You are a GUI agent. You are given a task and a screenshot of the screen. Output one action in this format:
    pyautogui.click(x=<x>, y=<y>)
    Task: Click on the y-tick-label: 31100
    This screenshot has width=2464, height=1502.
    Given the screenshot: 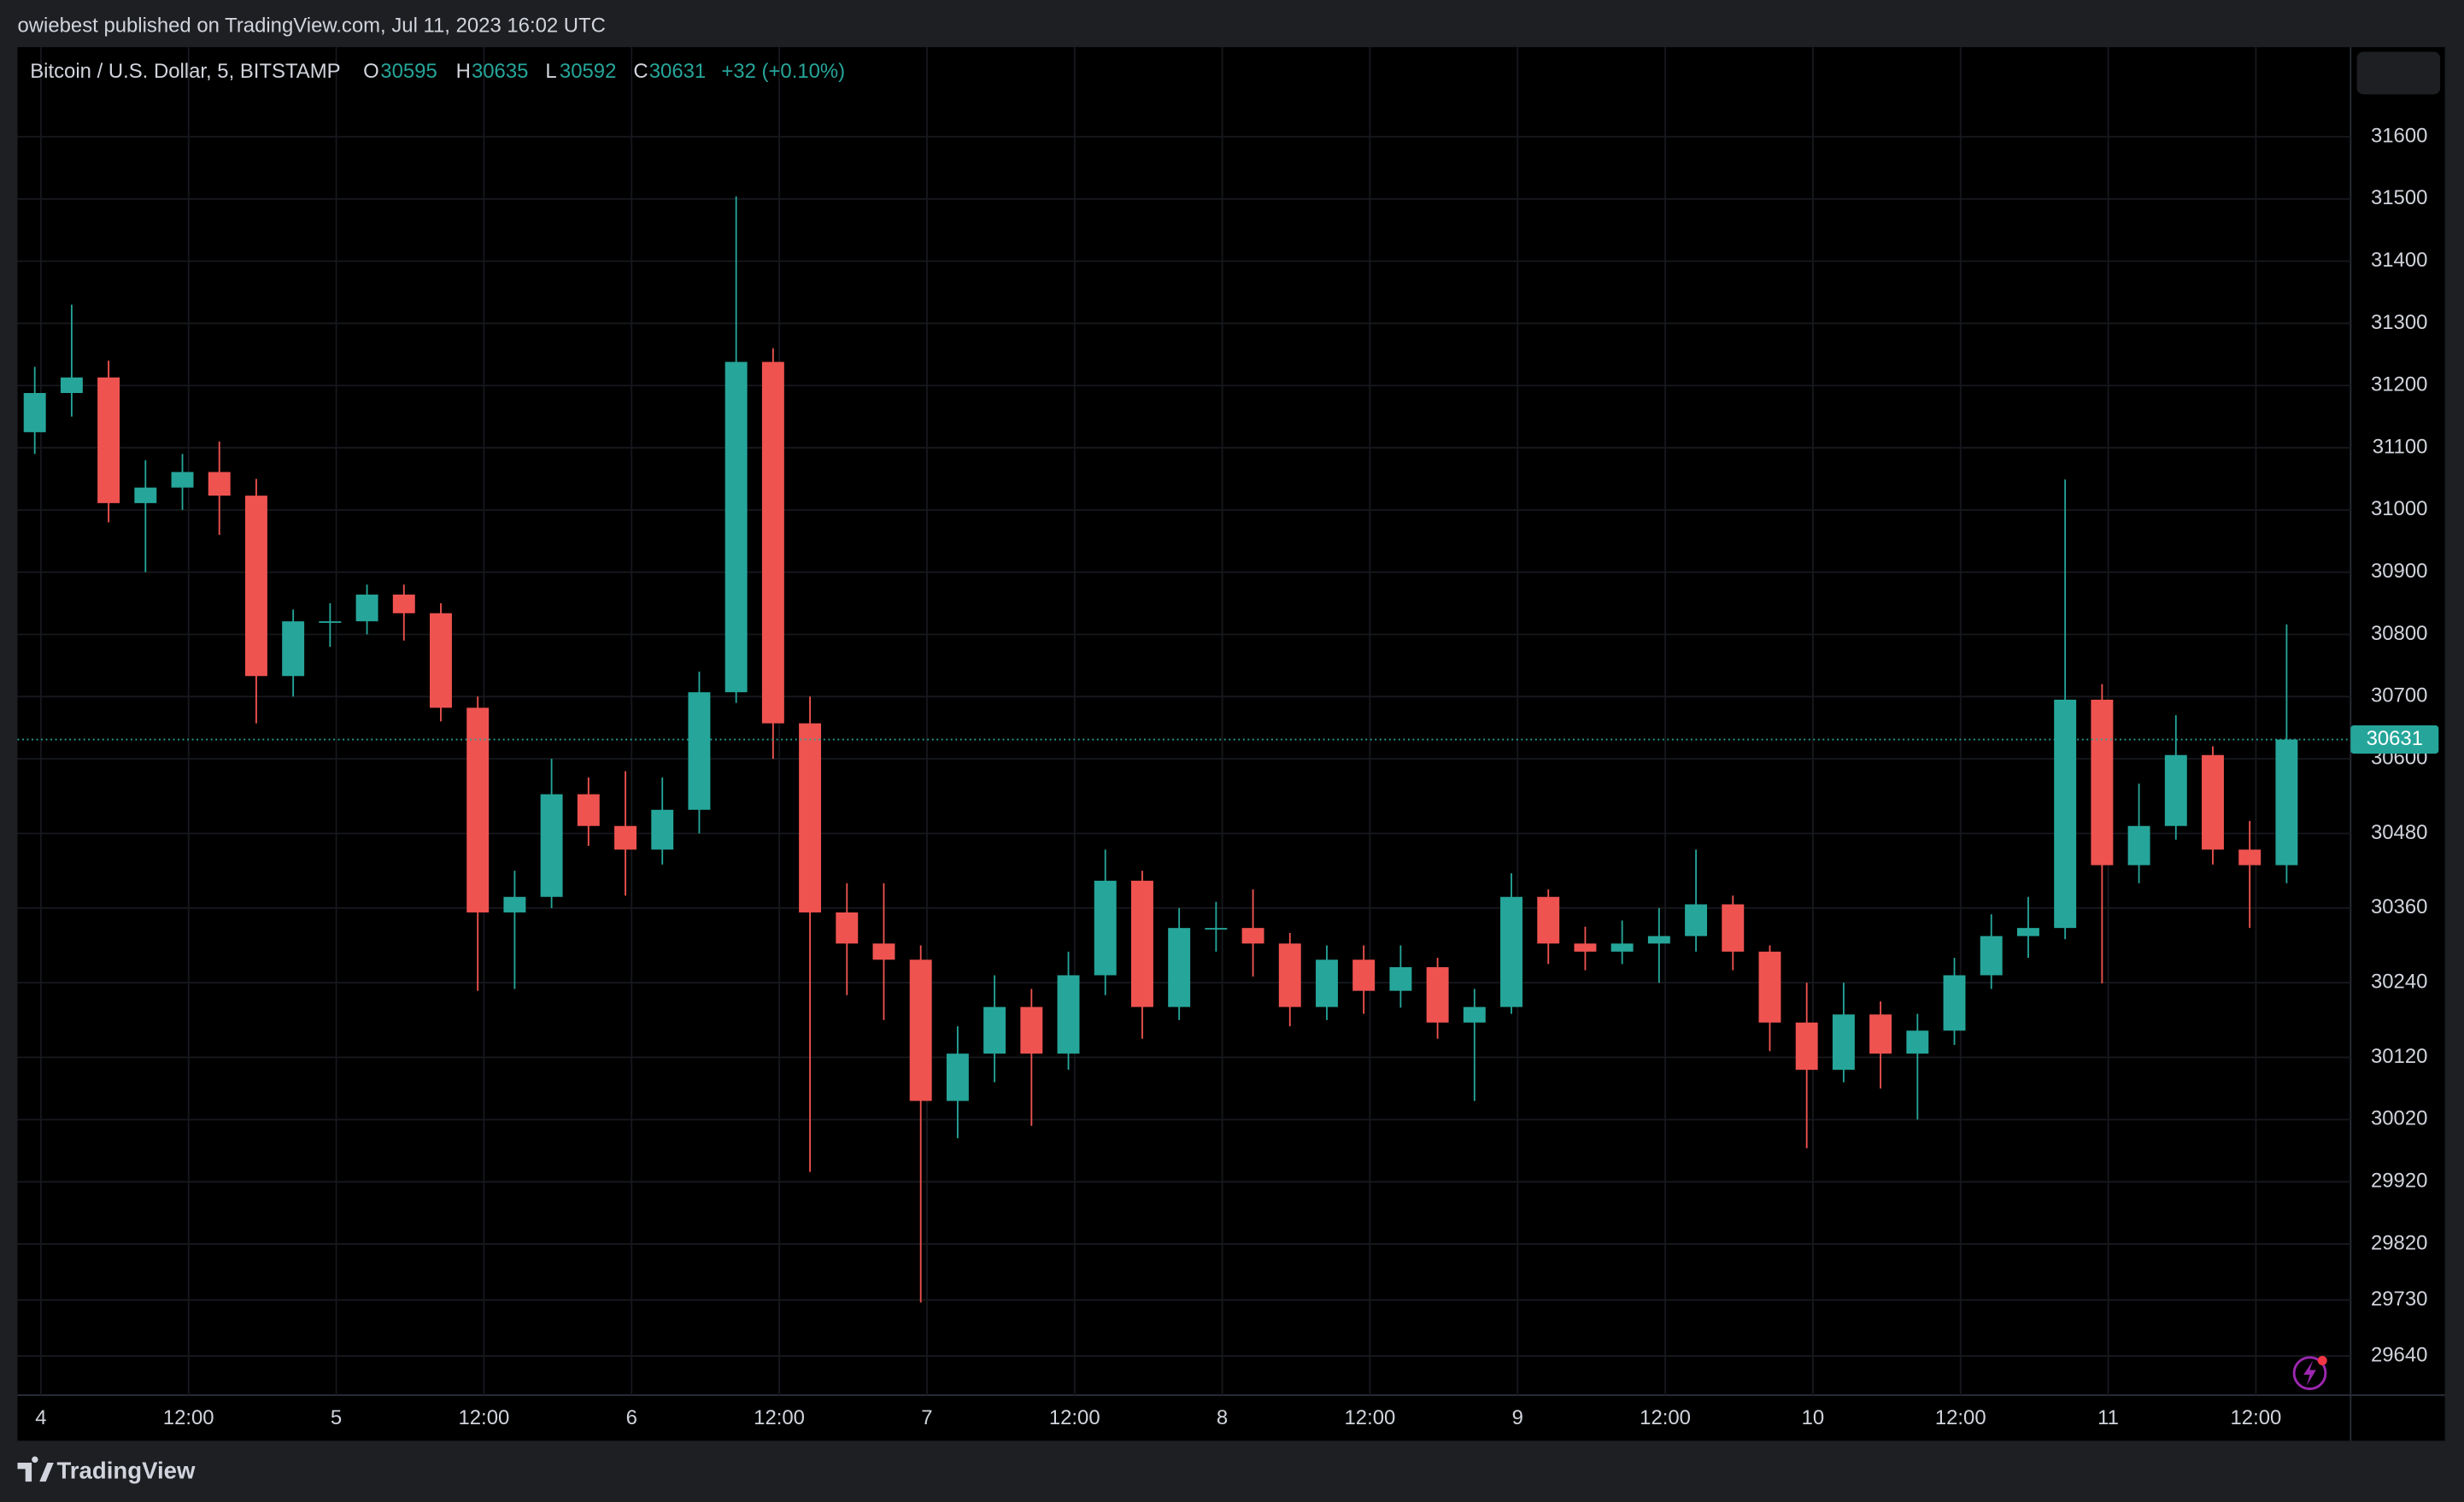 What is the action you would take?
    pyautogui.click(x=2400, y=446)
    